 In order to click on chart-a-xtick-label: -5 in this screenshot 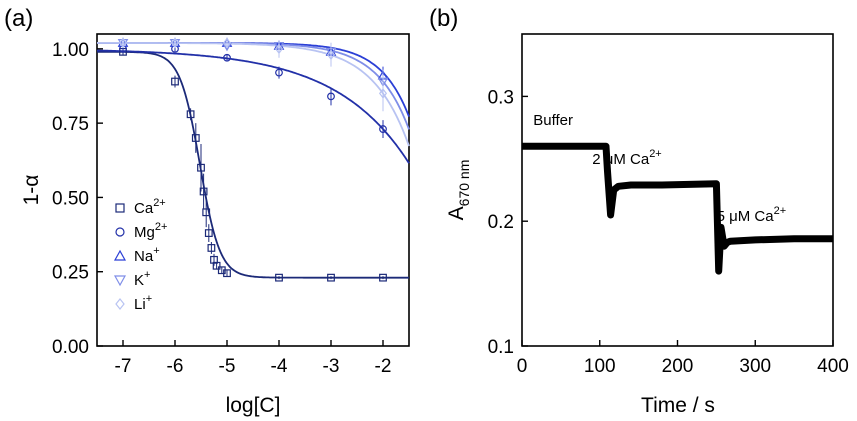, I will do `click(227, 366)`.